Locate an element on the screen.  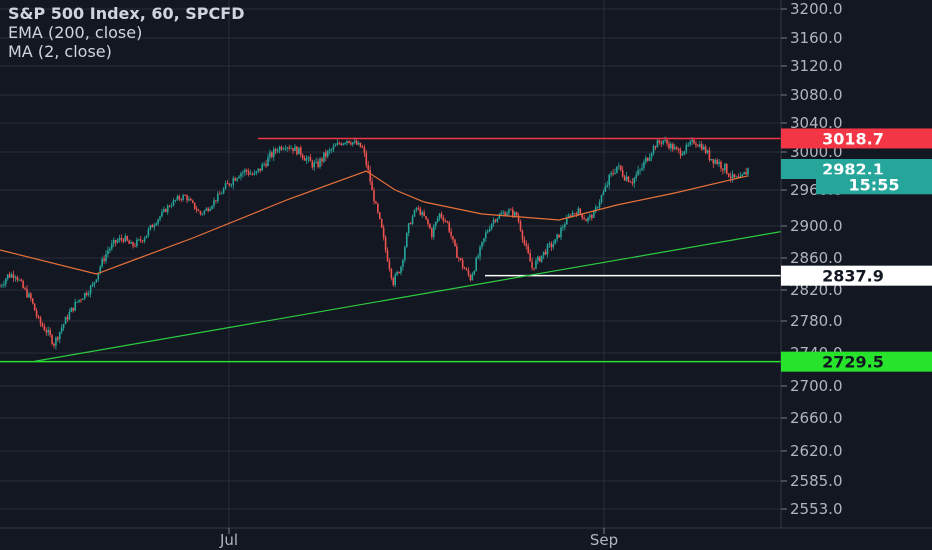
ma-indicator-label: MA (2, close) is located at coordinates (60, 51).